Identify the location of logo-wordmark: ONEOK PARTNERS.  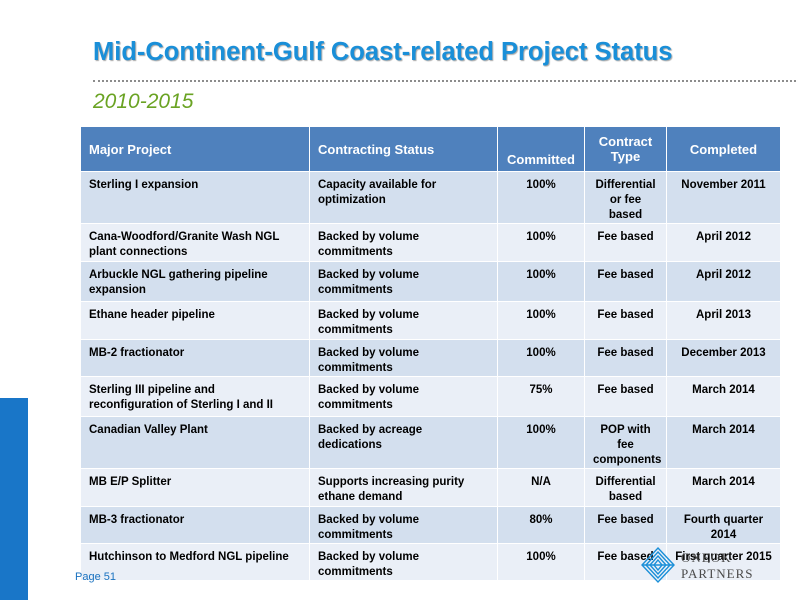
(717, 566).